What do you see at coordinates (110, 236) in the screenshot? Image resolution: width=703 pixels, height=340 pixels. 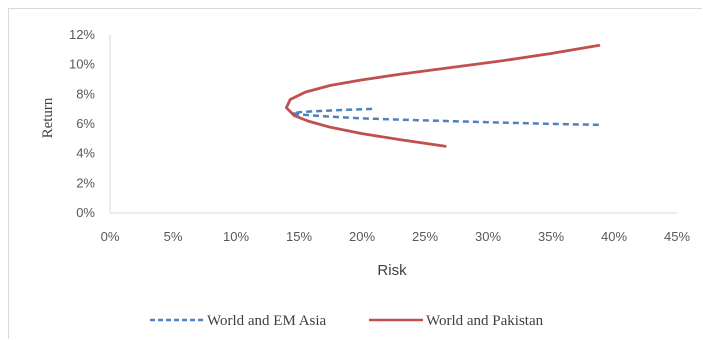 I see `x-tick-label: 0%` at bounding box center [110, 236].